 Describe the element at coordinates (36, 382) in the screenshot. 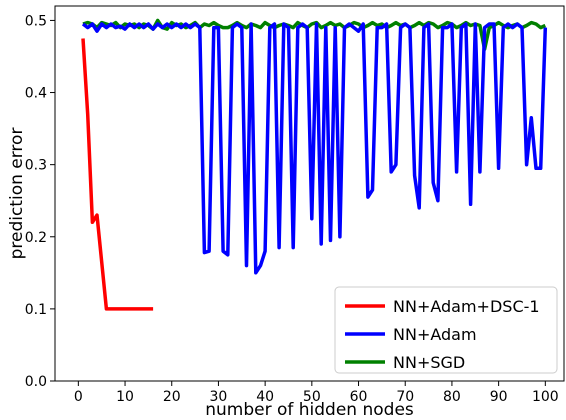

I see `y-tick-label: 0.0` at that location.